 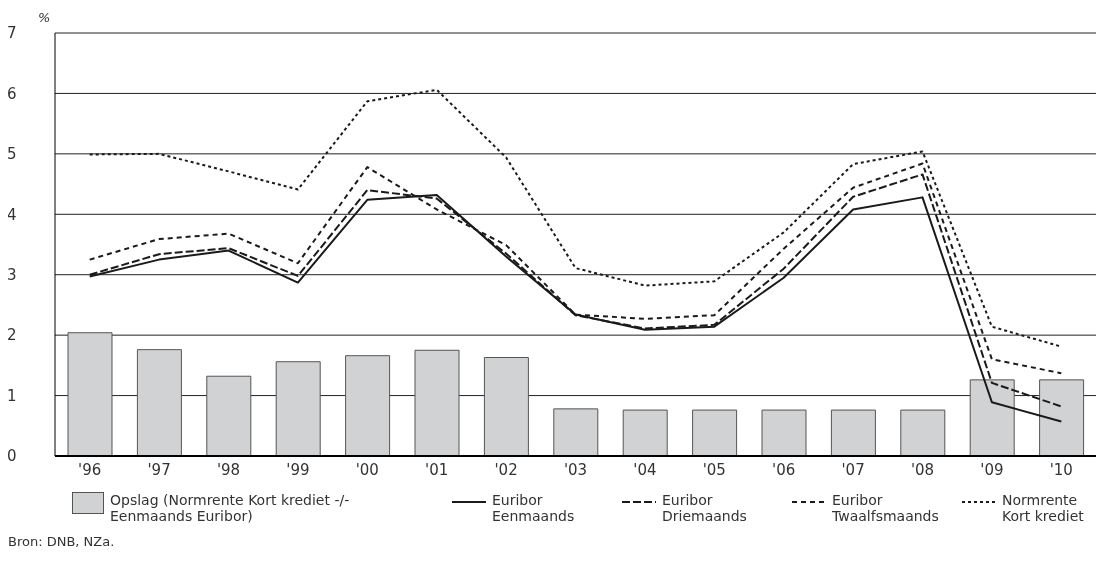 What do you see at coordinates (44, 17) in the screenshot?
I see `y-axis-title: %` at bounding box center [44, 17].